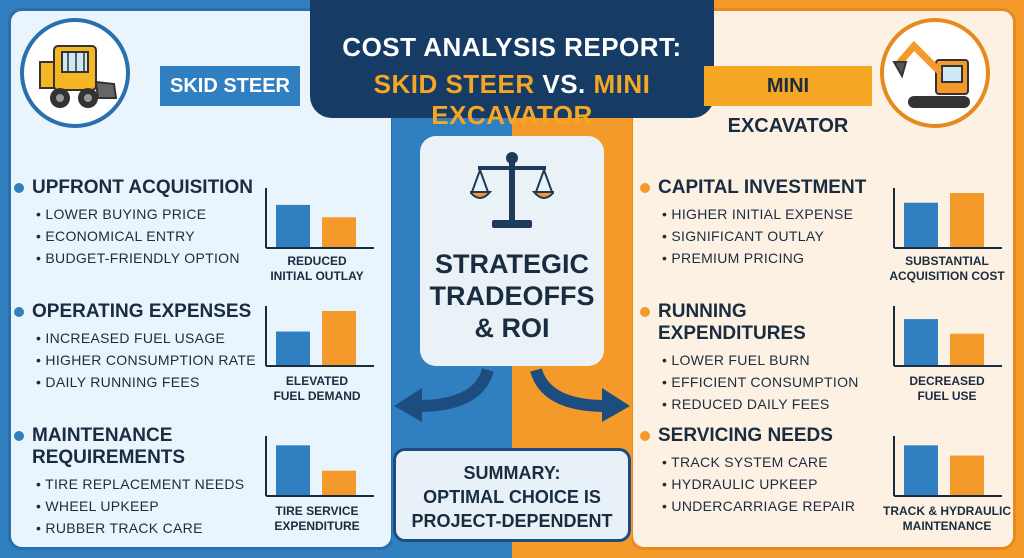  Describe the element at coordinates (317, 388) in the screenshot. I see `chart-caption: ELEVATED FUEL DEMAND` at that location.